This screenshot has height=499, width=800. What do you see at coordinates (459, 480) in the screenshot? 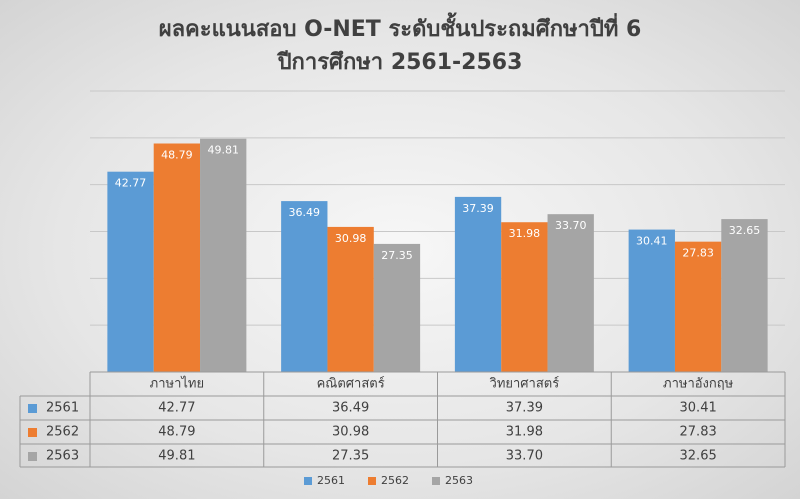
I see `legend-label: 2563` at bounding box center [459, 480].